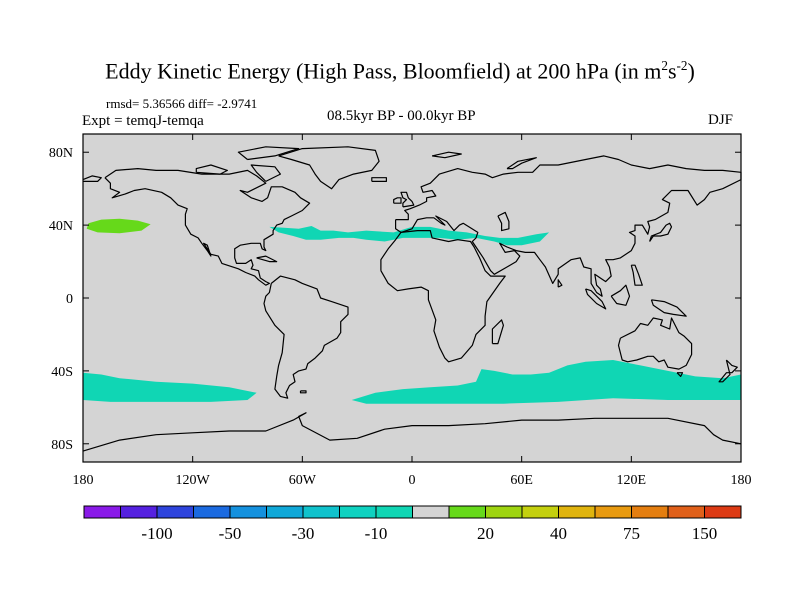  I want to click on title-close: ), so click(691, 71).